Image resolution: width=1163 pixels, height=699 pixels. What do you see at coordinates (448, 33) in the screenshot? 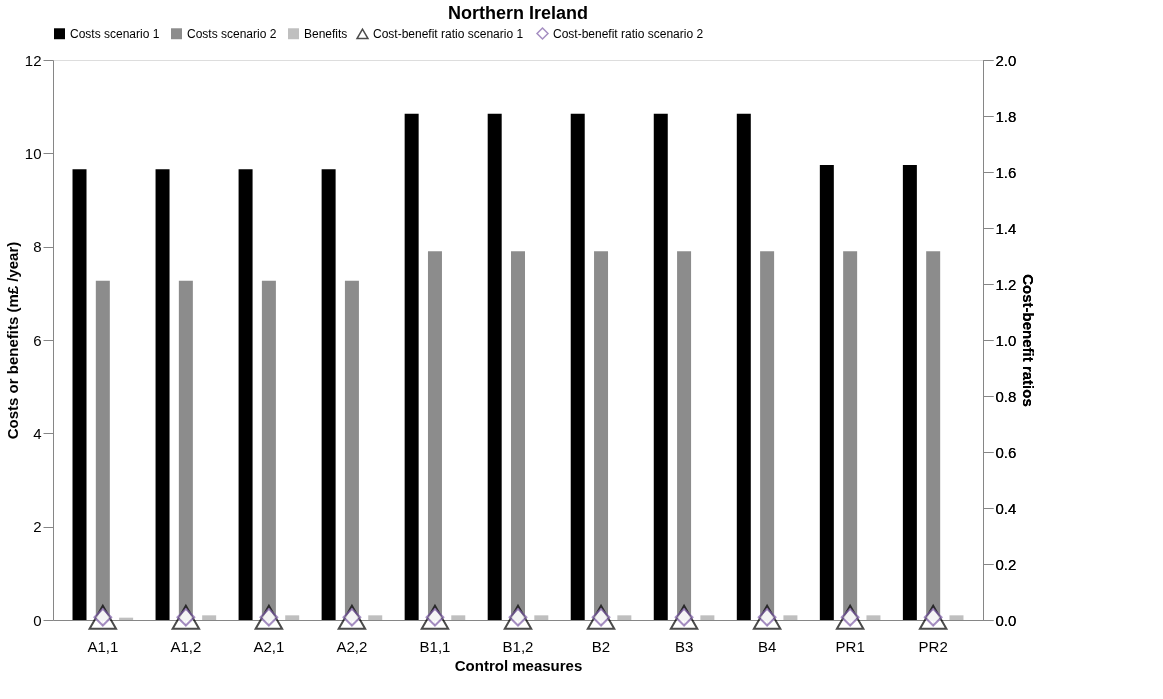
I see `legend-label: Cost-benefit ratio scenario 1` at bounding box center [448, 33].